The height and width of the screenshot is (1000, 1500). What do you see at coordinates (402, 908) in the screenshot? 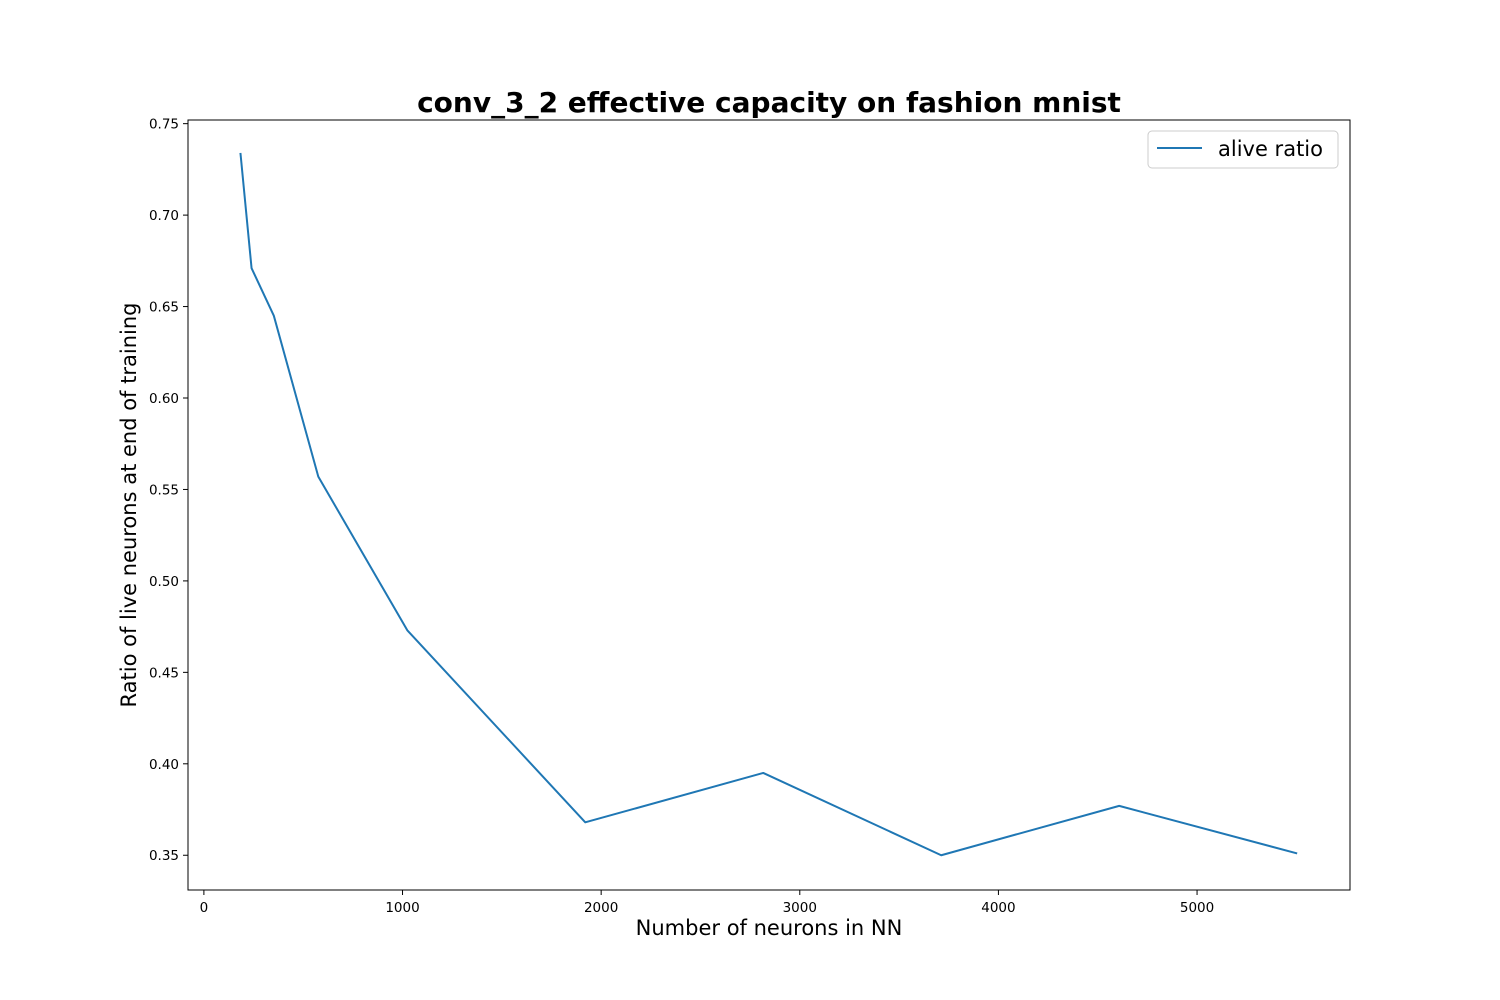
I see `x-tick-label: 1000` at bounding box center [402, 908].